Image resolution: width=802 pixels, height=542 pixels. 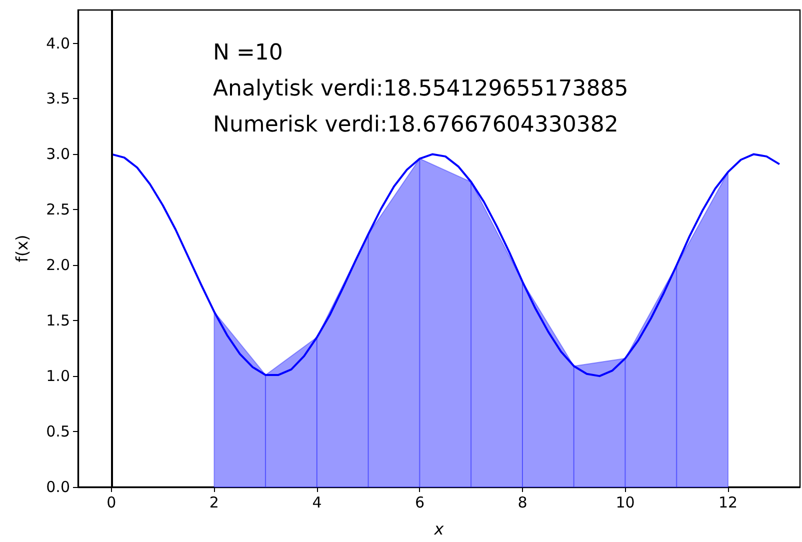 I want to click on x-tick-label: 12, so click(x=728, y=503).